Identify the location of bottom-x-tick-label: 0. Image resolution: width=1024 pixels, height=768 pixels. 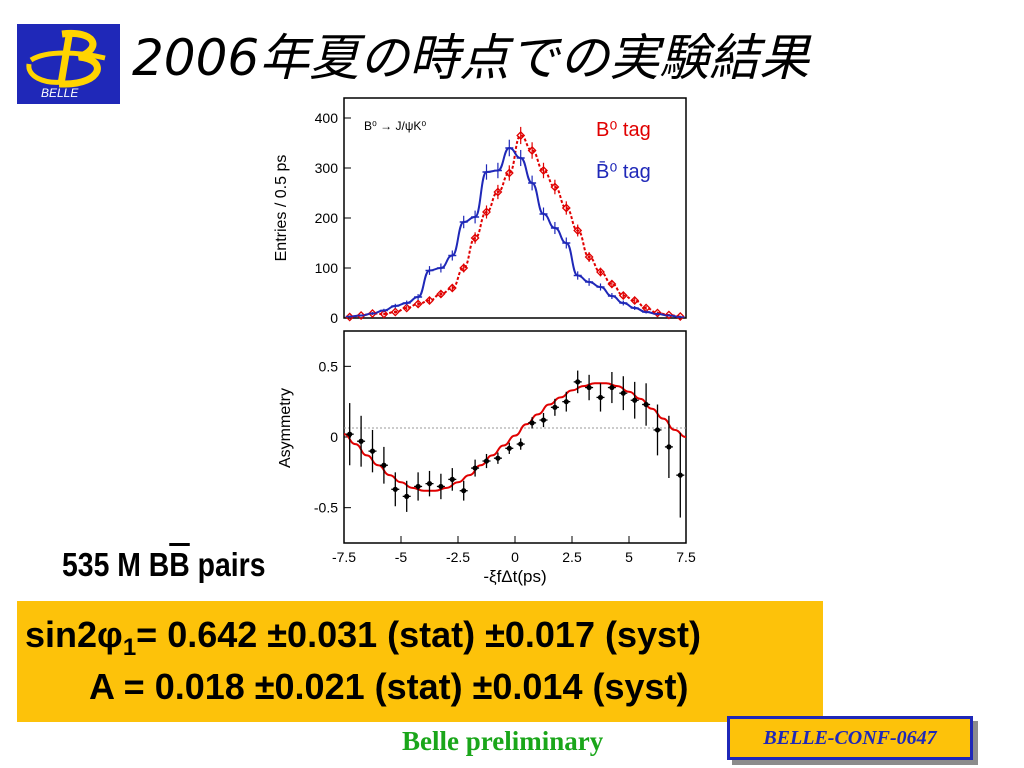
(515, 557).